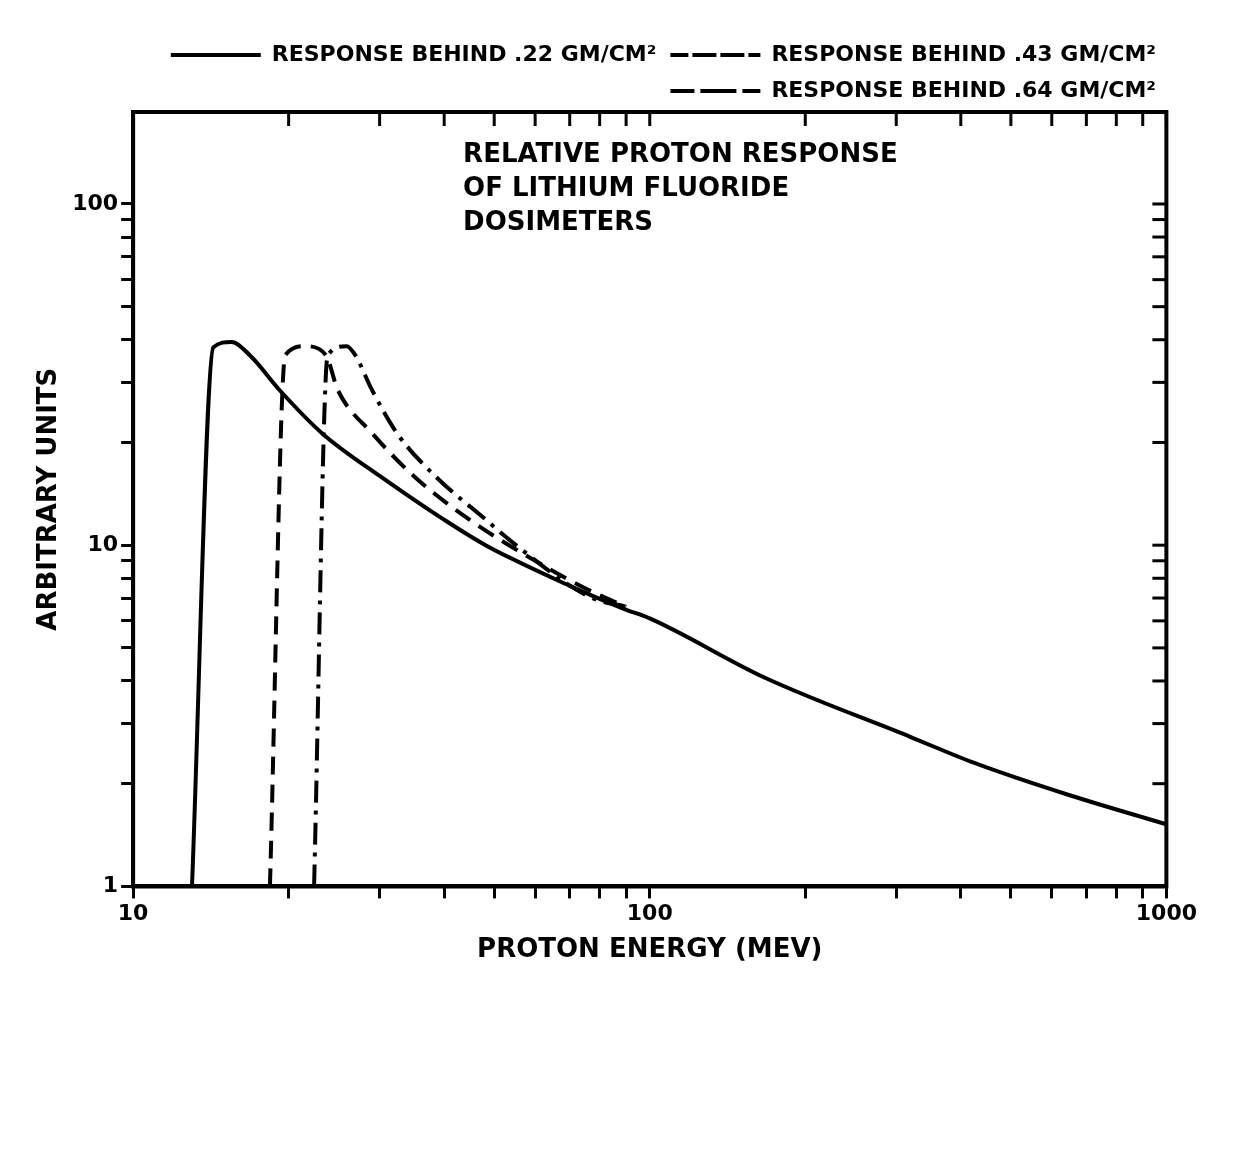  What do you see at coordinates (464, 53) in the screenshot?
I see `legend-label: RESPONSE BEHIND .22 GM/CM²` at bounding box center [464, 53].